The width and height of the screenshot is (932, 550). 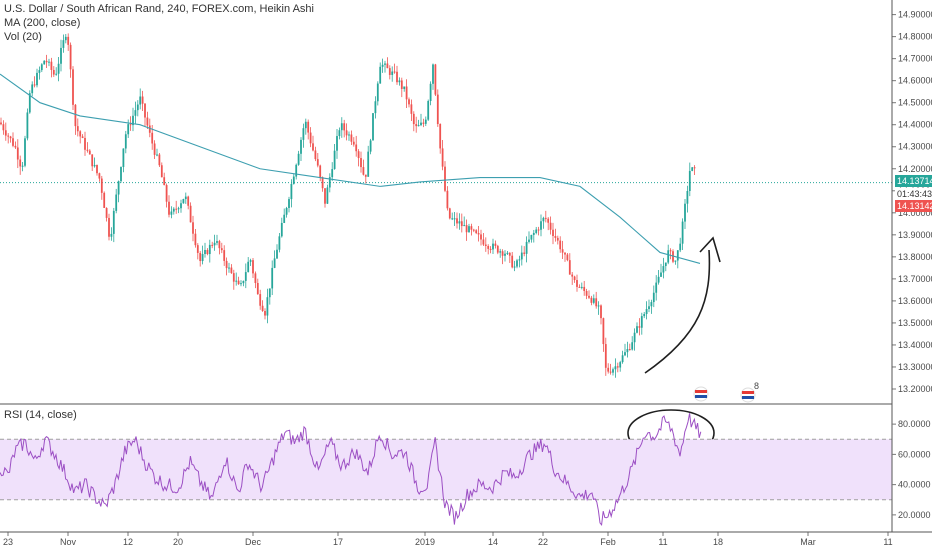 I want to click on price-tick-label: 14.30000, so click(x=915, y=147).